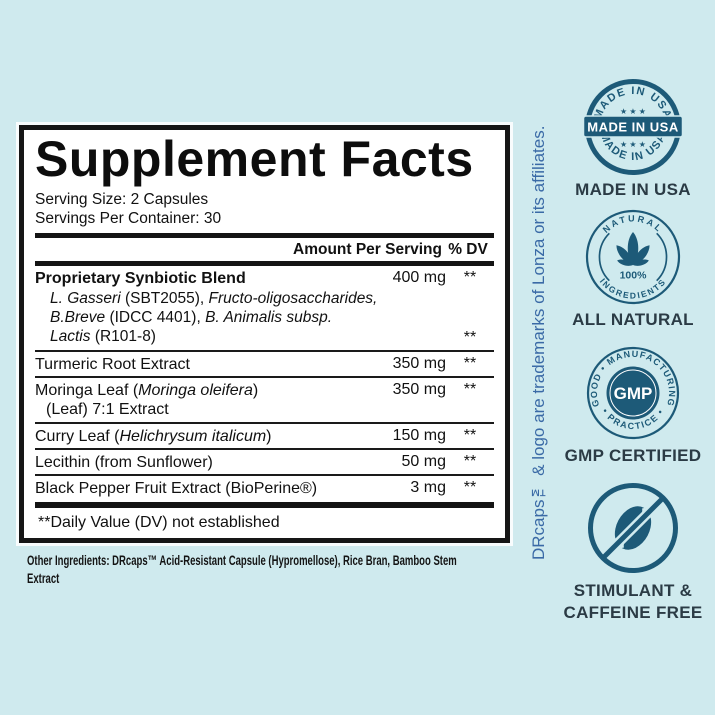 The width and height of the screenshot is (715, 715). I want to click on ingredient-name-line2: (Leaf) 7:1 Extract, so click(107, 410).